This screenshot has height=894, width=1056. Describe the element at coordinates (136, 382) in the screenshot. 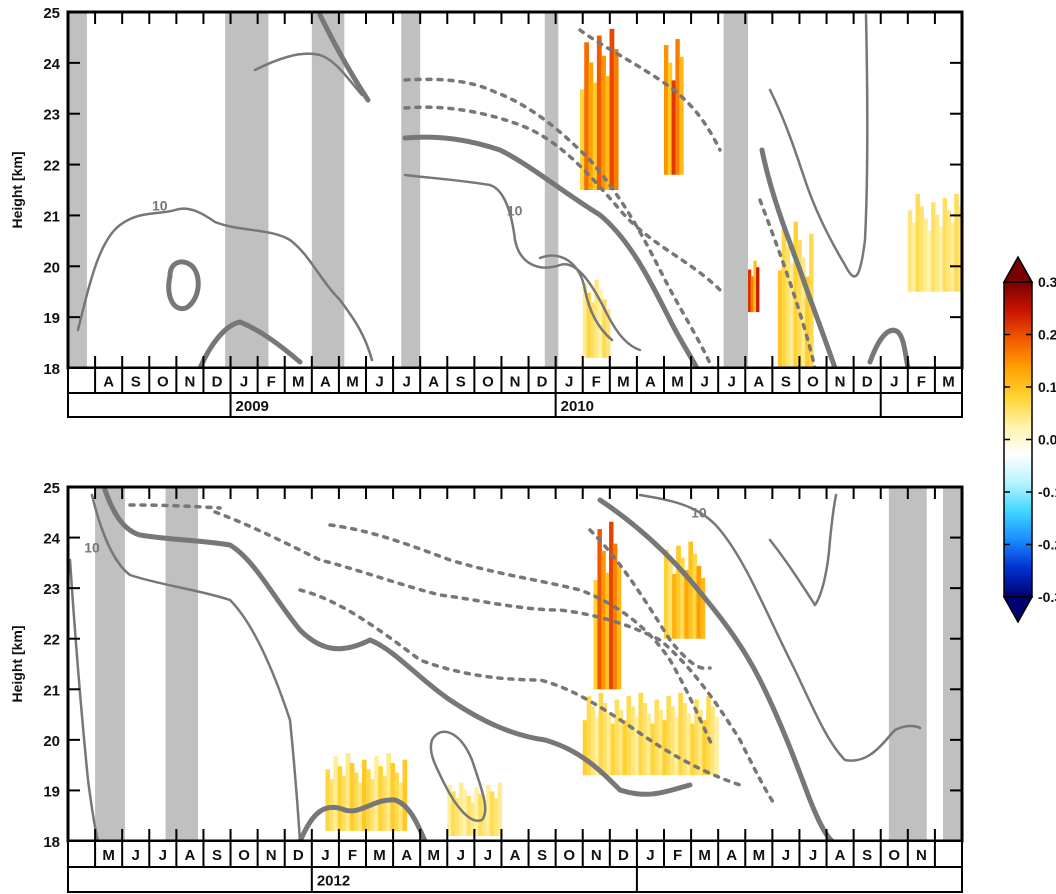

I see `month-label: S` at that location.